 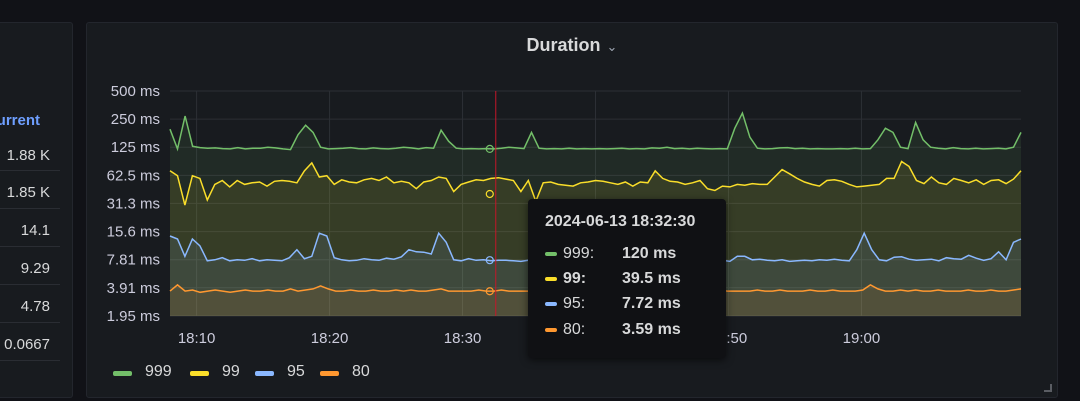 What do you see at coordinates (133, 288) in the screenshot?
I see `y-tick-label: 3.91 ms` at bounding box center [133, 288].